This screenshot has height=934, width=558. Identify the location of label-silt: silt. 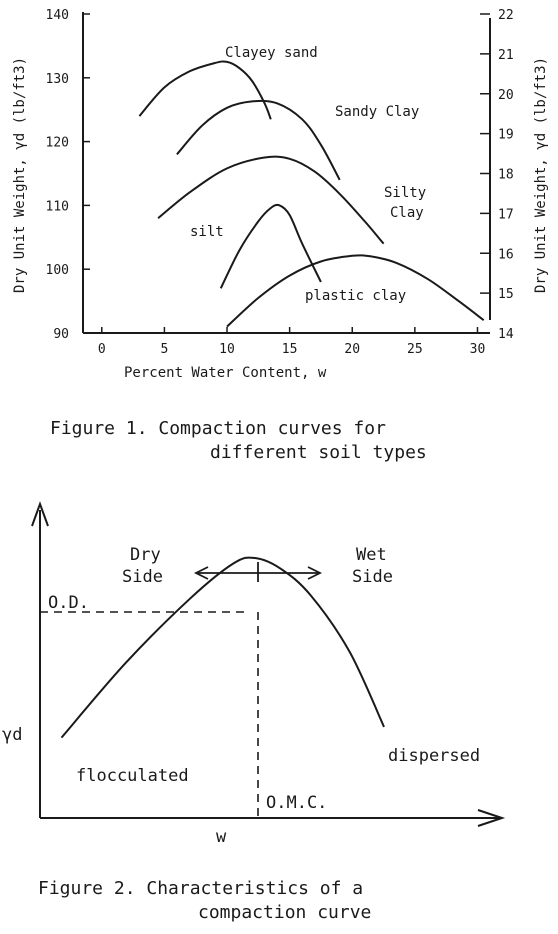
(207, 232).